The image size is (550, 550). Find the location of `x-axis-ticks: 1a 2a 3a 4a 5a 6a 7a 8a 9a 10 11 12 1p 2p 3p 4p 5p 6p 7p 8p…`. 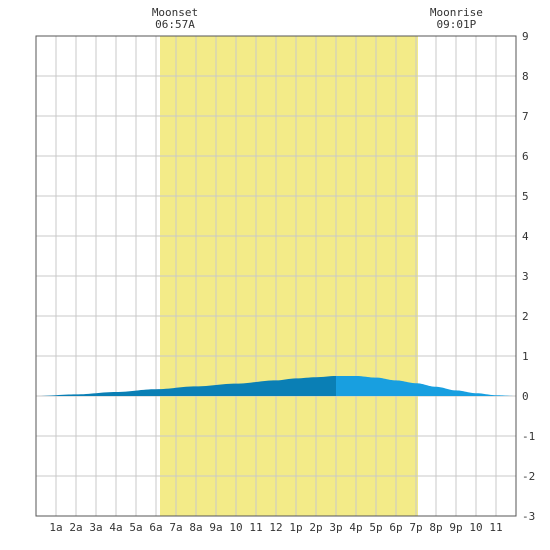

x-axis-ticks: 1a 2a 3a 4a 5a 6a 7a 8a 9a 10 11 12 1p 2p 3p 4p 5p 6p 7p 8p… is located at coordinates (275, 527).